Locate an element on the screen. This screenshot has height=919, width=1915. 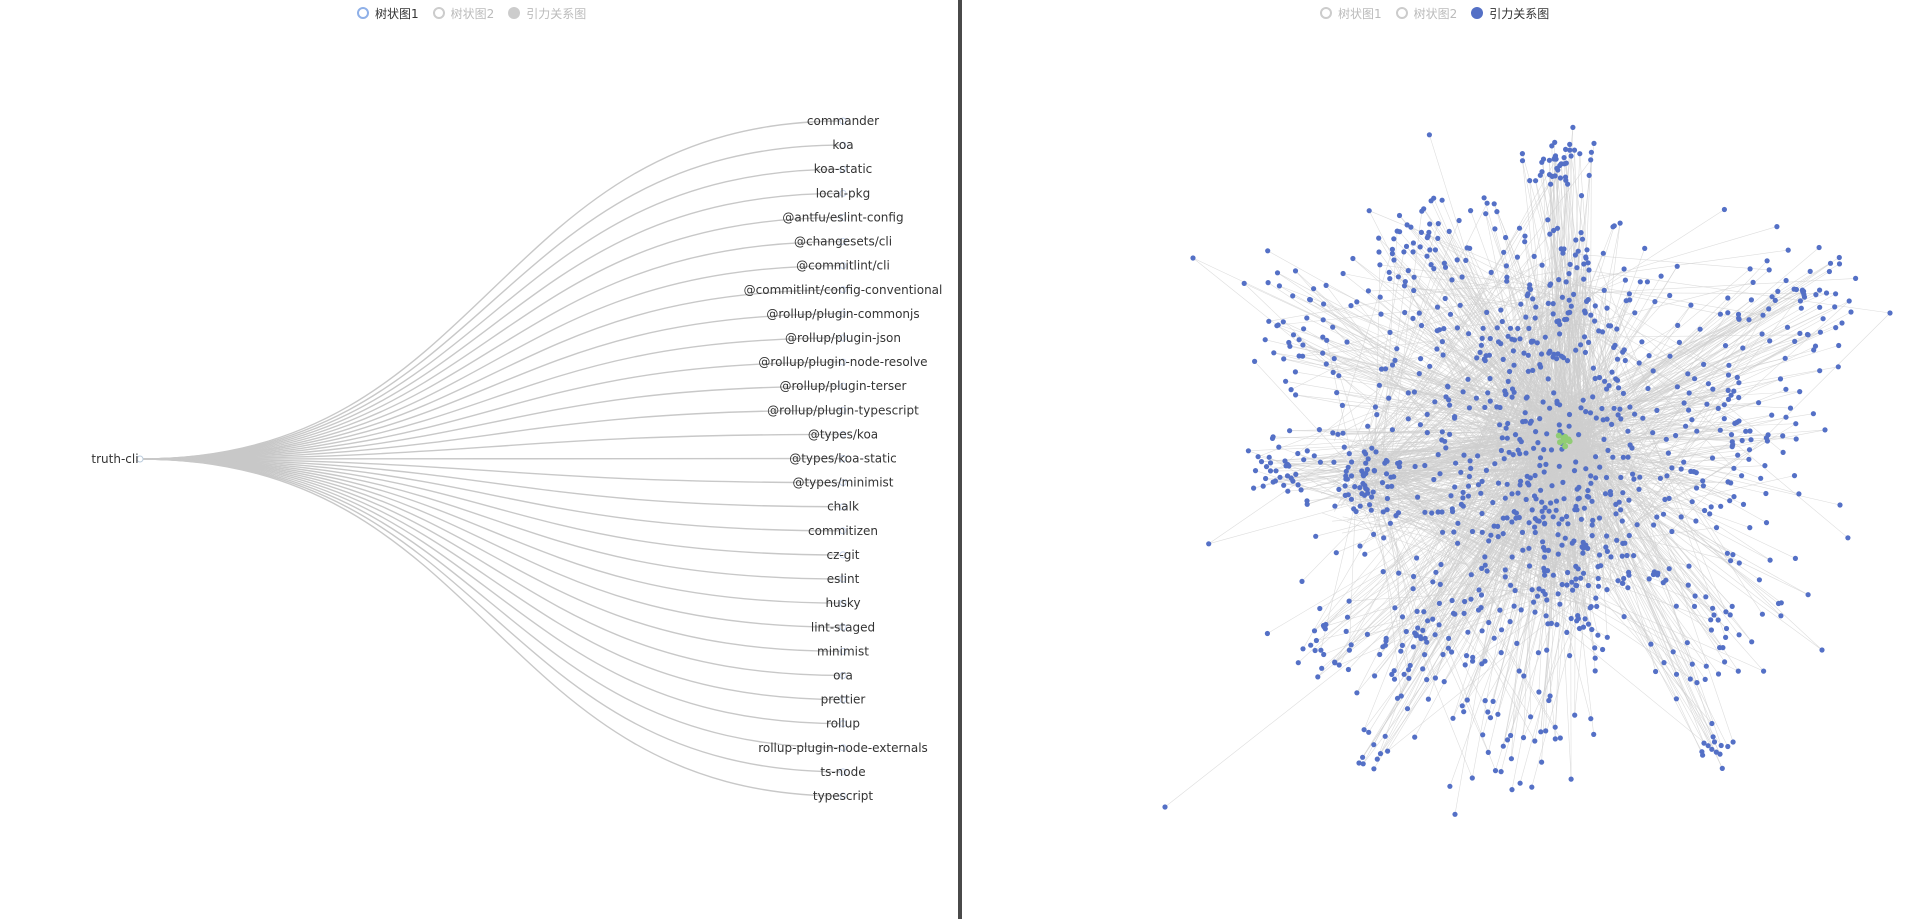
tree-leaf-label: chalk is located at coordinates (843, 507).